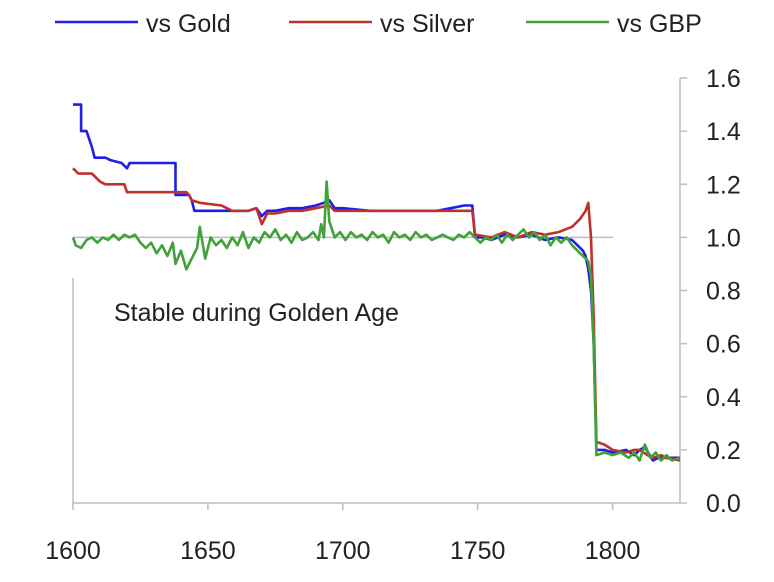 The width and height of the screenshot is (774, 582). I want to click on y-tick-label: 0.6, so click(723, 345).